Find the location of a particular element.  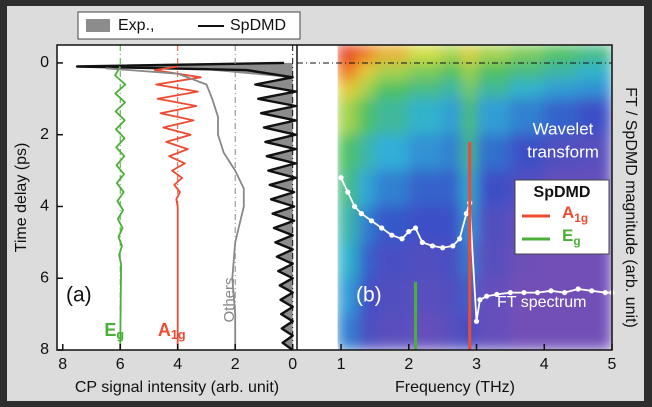

y-tick-label: 0 is located at coordinates (44, 62).